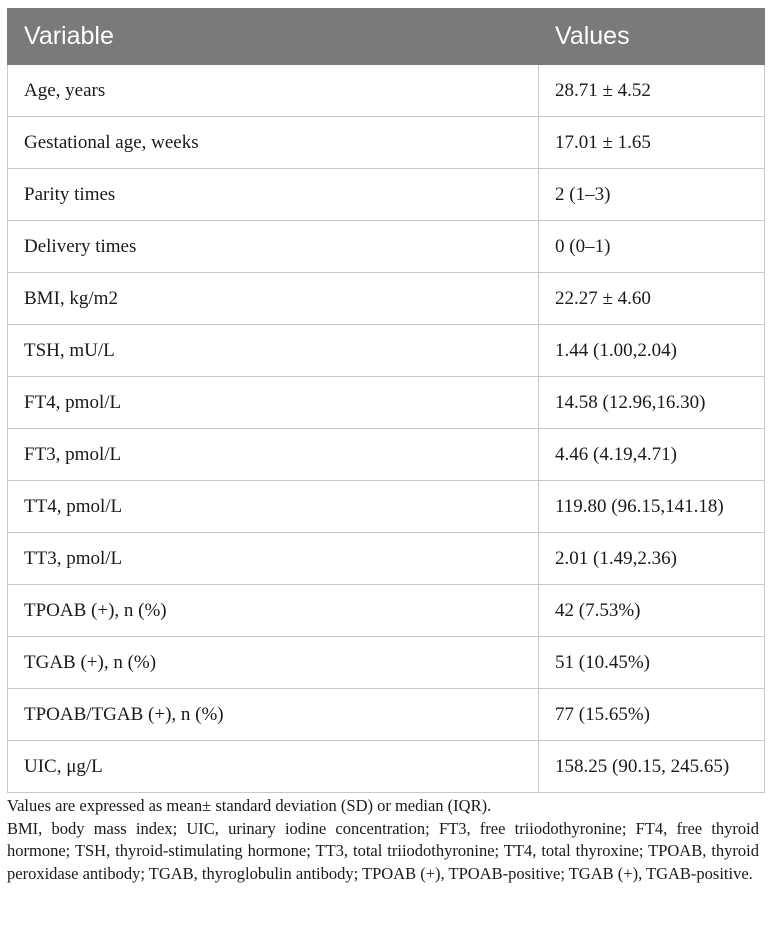 The image size is (772, 939). What do you see at coordinates (651, 194) in the screenshot?
I see `value-cell: 2 (1–3)` at bounding box center [651, 194].